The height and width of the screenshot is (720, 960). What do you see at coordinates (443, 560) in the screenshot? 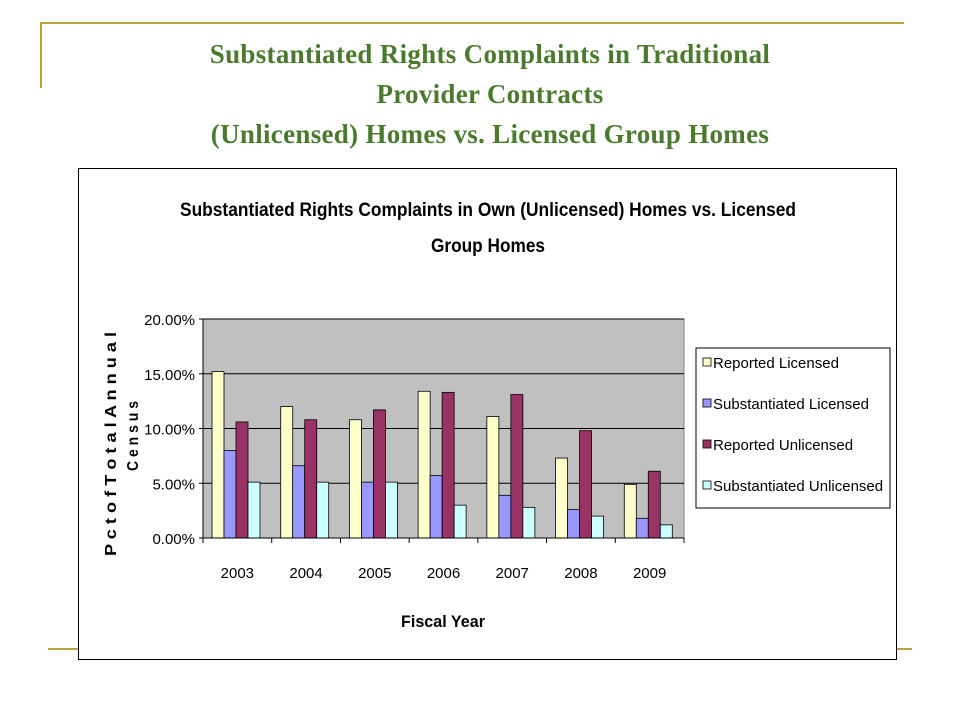
I see `x-ticks: 2003 2004 2005 2006 2007 2008 2009` at bounding box center [443, 560].